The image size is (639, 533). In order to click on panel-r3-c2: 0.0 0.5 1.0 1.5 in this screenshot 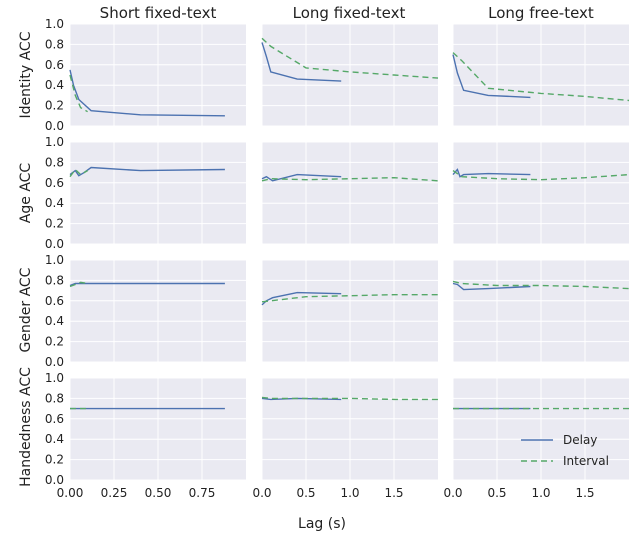, I will do `click(536, 438)`.